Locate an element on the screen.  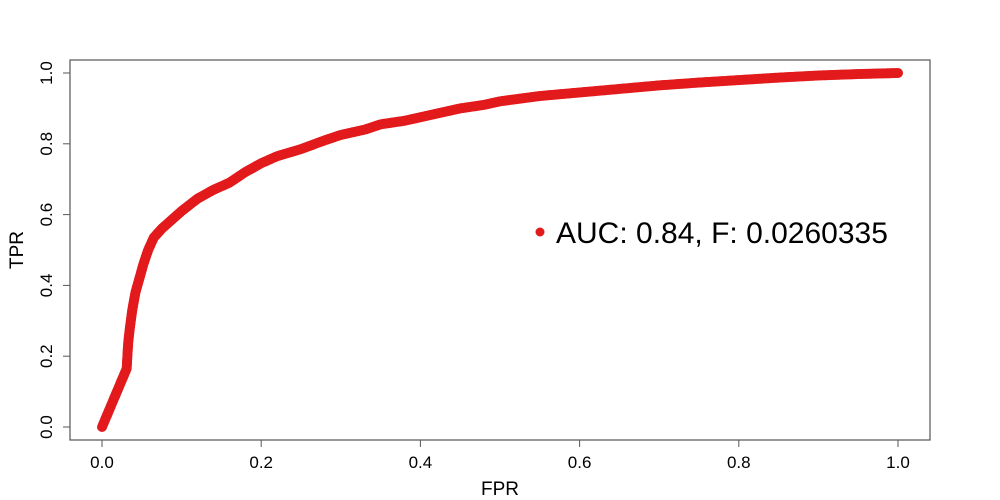
y-tick-label: 1.0 is located at coordinates (46, 73).